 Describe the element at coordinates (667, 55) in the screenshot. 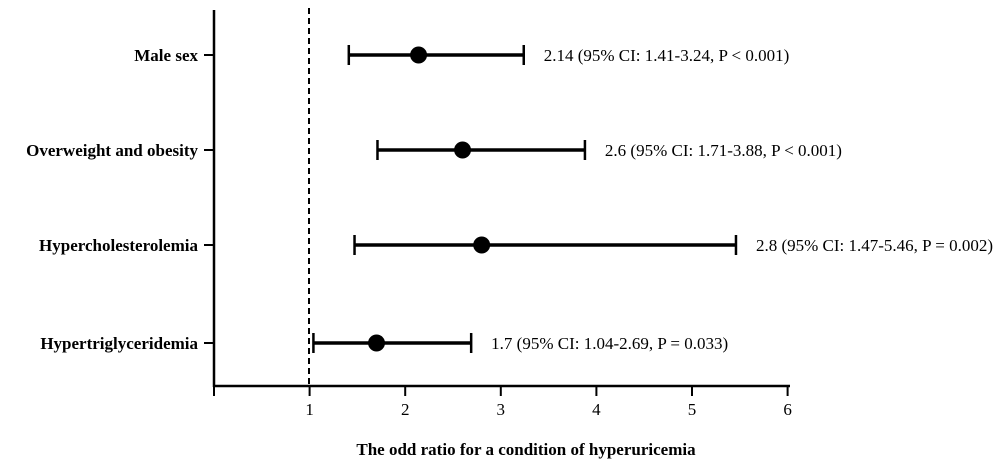

I see `row-annotation: 2.14 (95% CI: 1.41-3.24, P < 0.001)` at that location.